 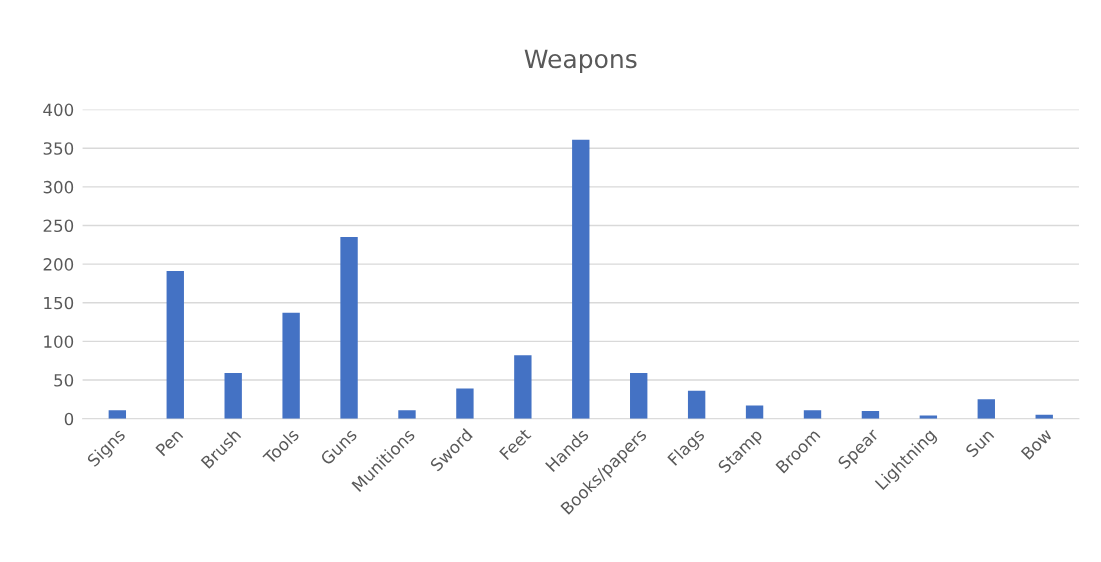 I want to click on x-tick-label: Sun, so click(x=979, y=443).